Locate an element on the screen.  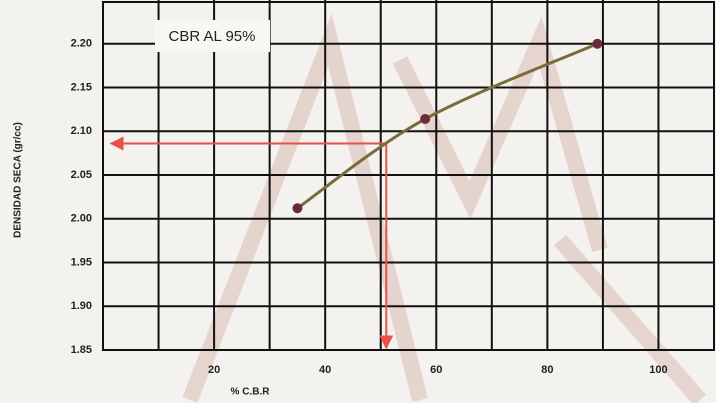
x-axis-title: % C.B.R is located at coordinates (251, 392).